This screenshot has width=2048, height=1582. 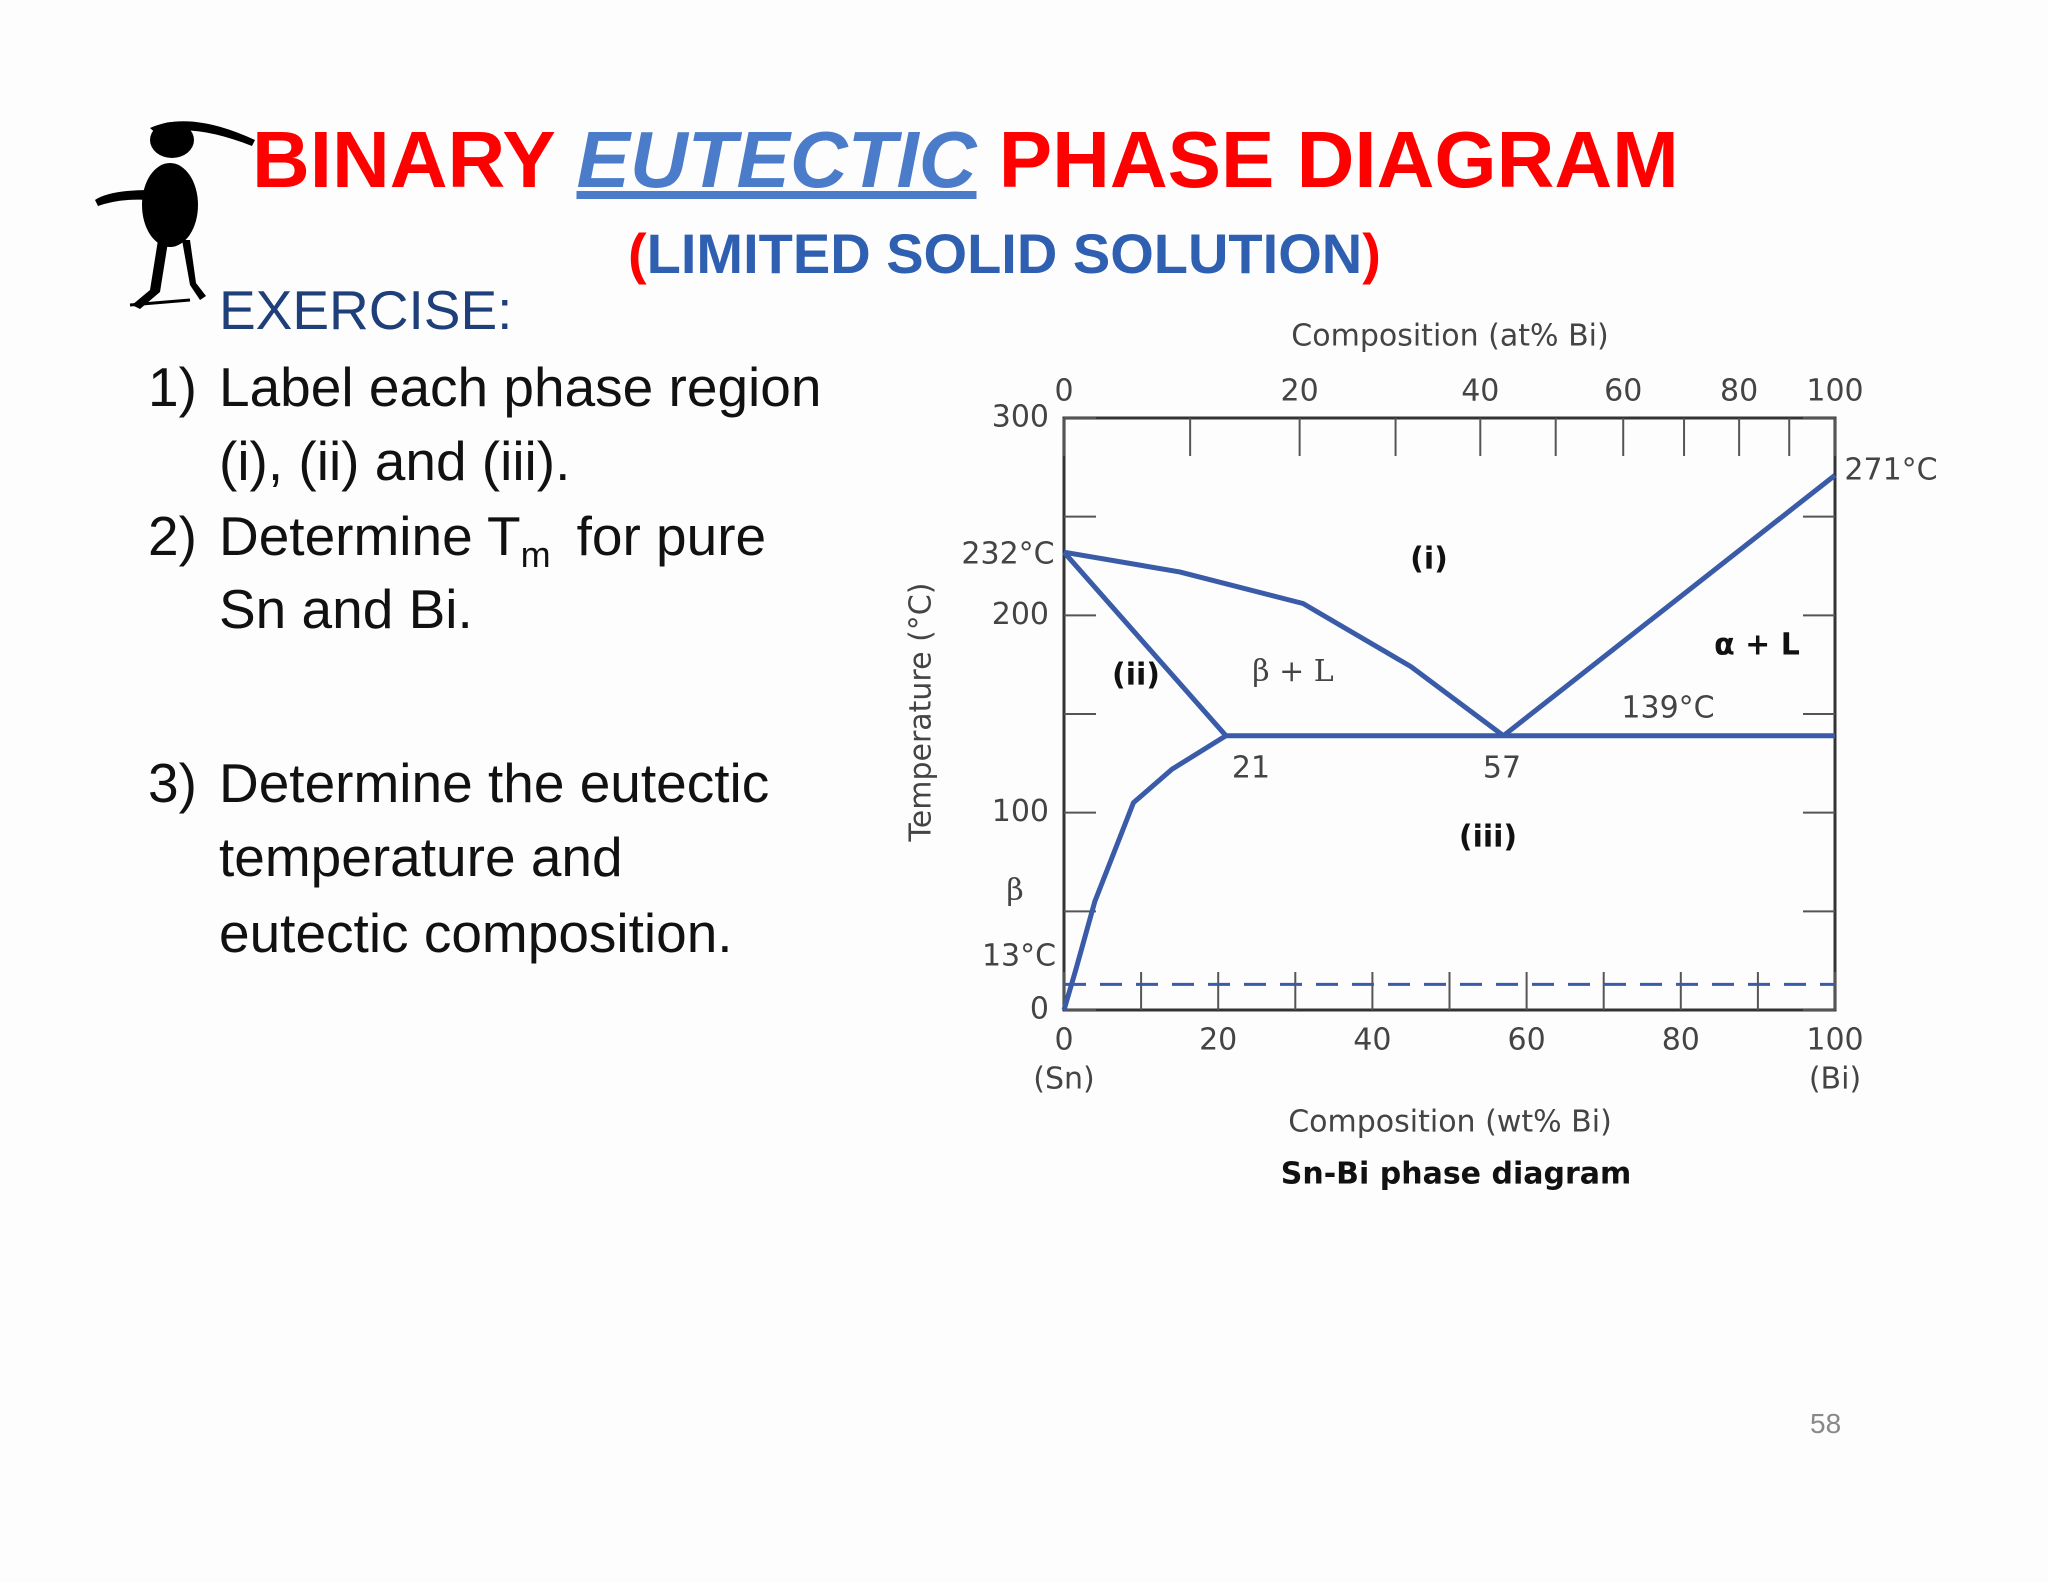 What do you see at coordinates (172, 783) in the screenshot?
I see `item-number: 3)` at bounding box center [172, 783].